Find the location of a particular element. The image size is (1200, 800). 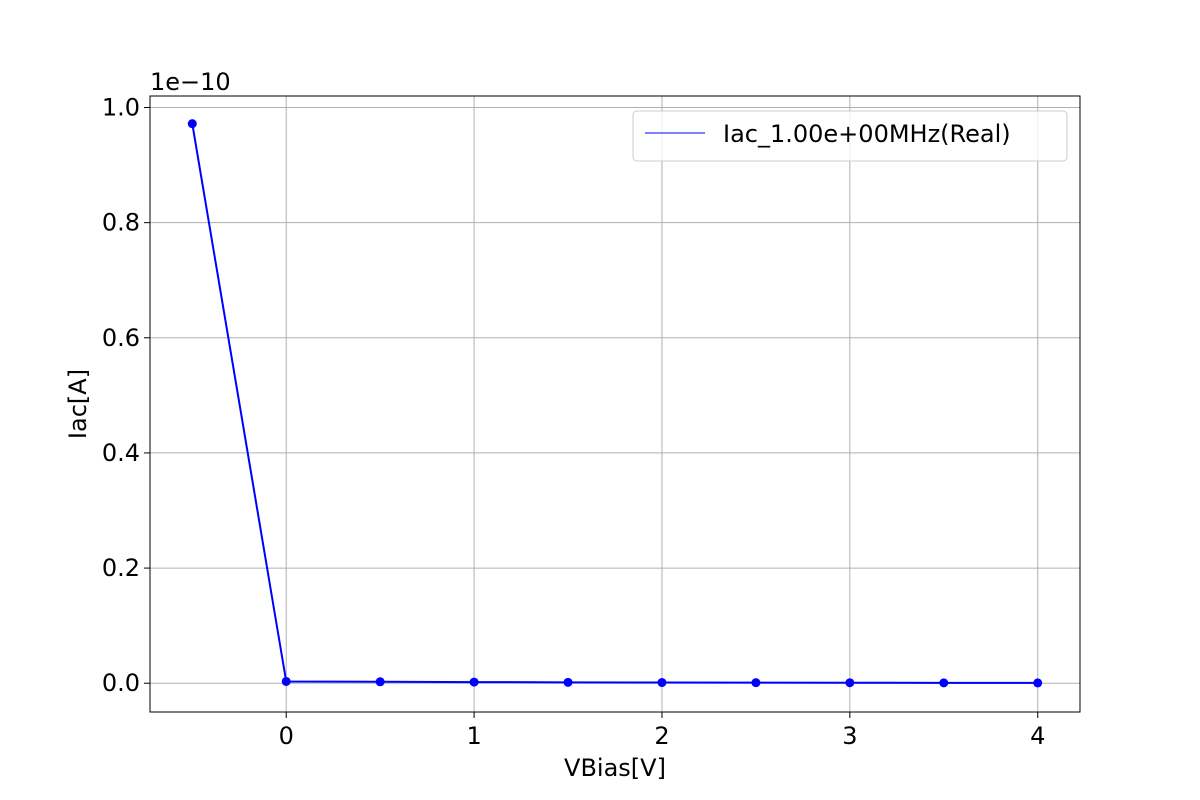

y-tick-label: 0.6 is located at coordinates (121, 338).